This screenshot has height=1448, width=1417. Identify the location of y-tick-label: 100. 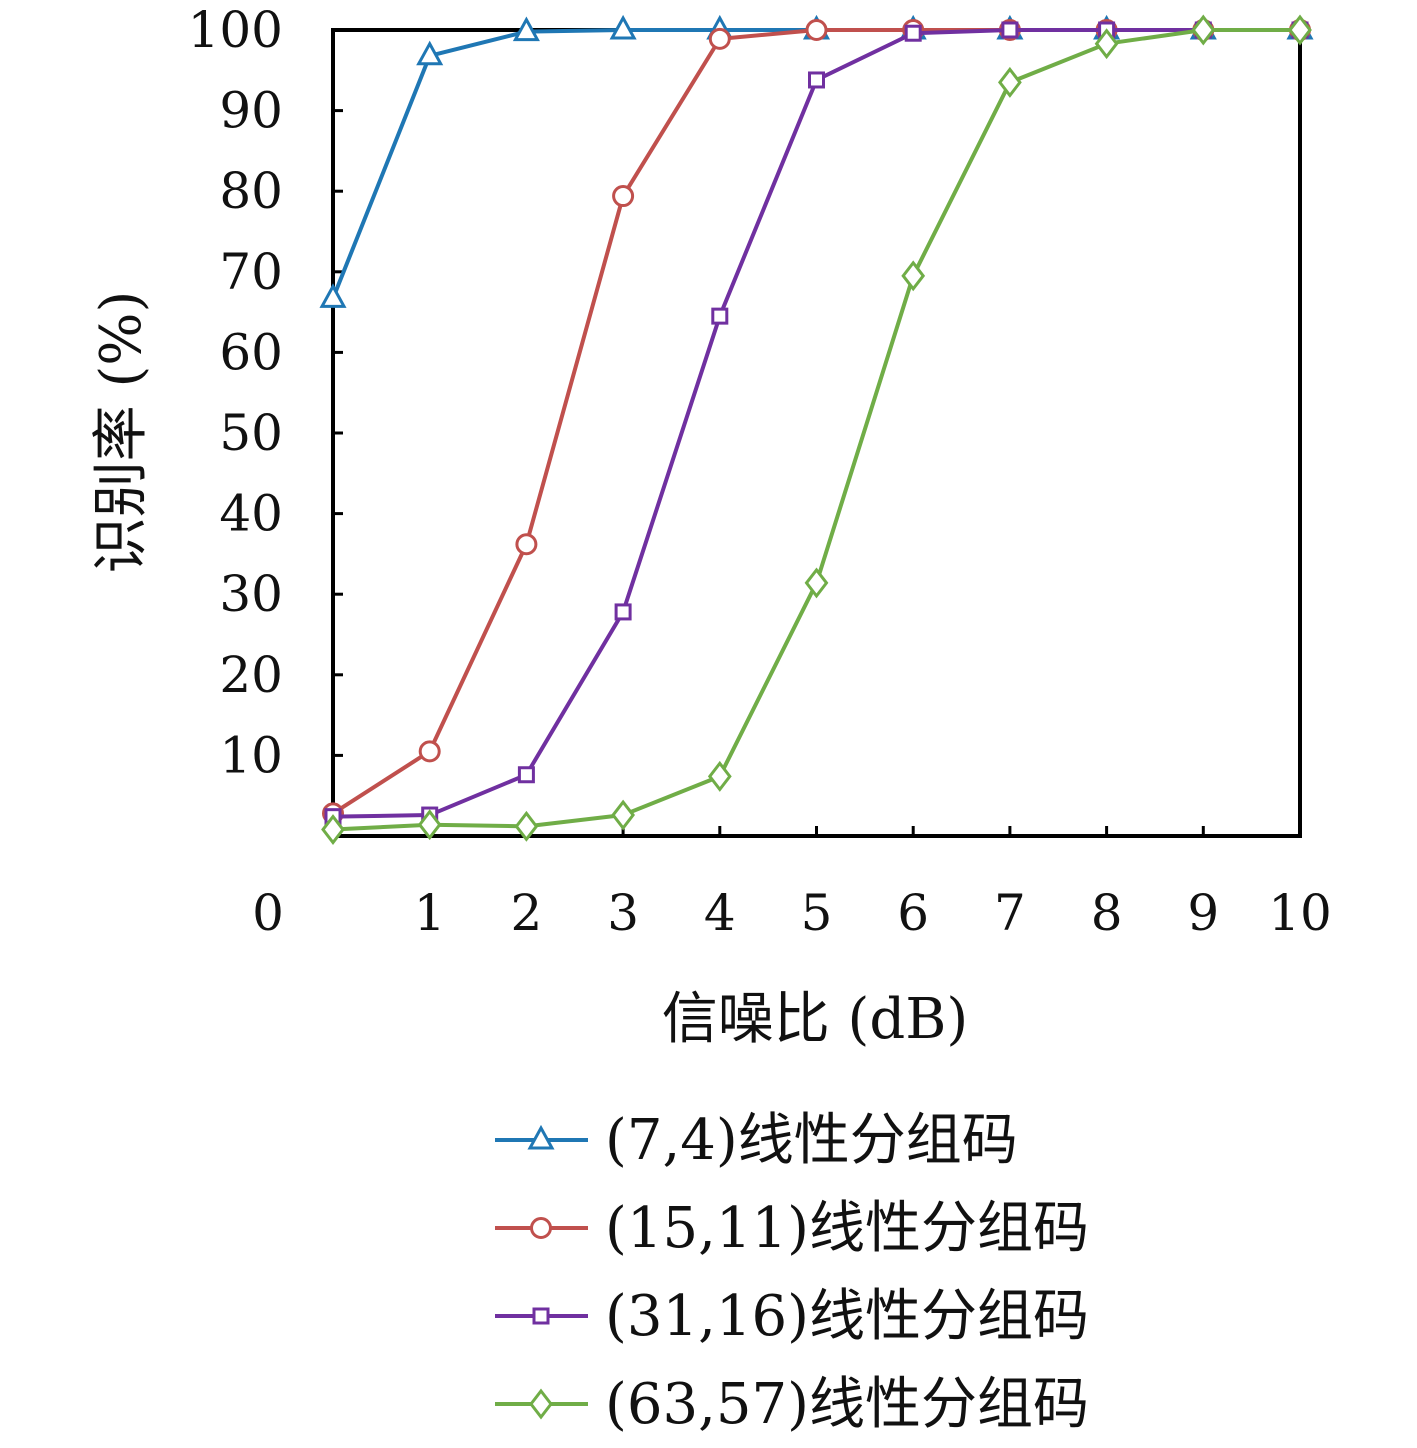
(235, 30).